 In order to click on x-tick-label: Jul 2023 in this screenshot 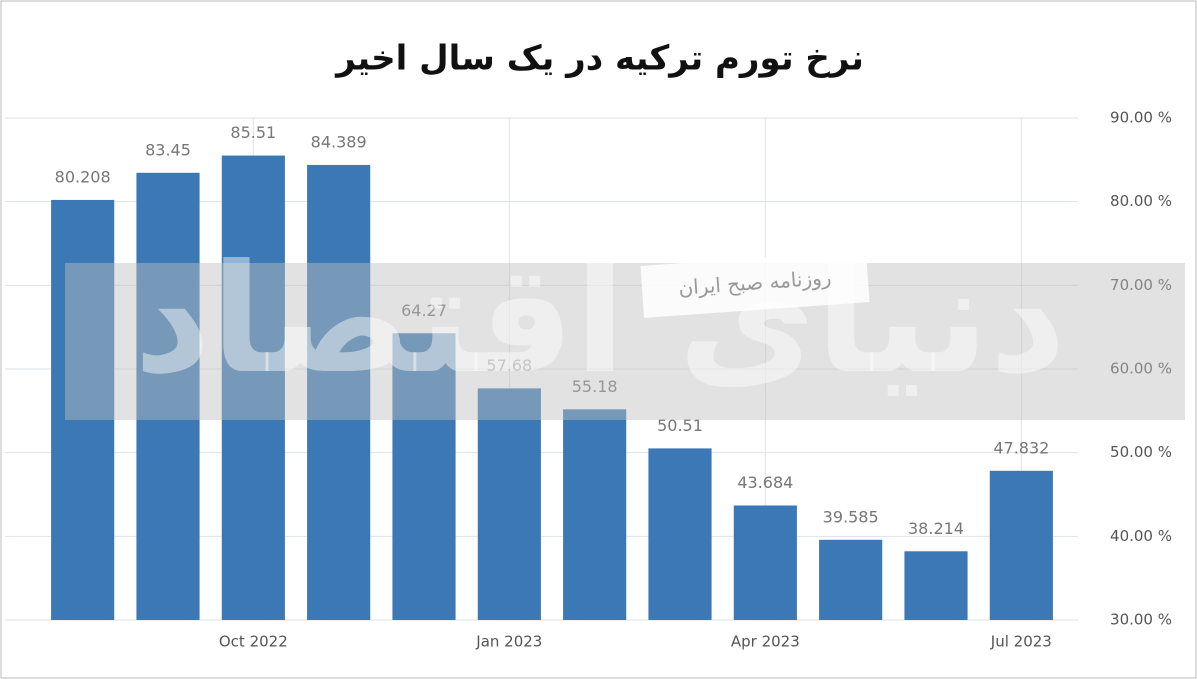, I will do `click(1021, 642)`.